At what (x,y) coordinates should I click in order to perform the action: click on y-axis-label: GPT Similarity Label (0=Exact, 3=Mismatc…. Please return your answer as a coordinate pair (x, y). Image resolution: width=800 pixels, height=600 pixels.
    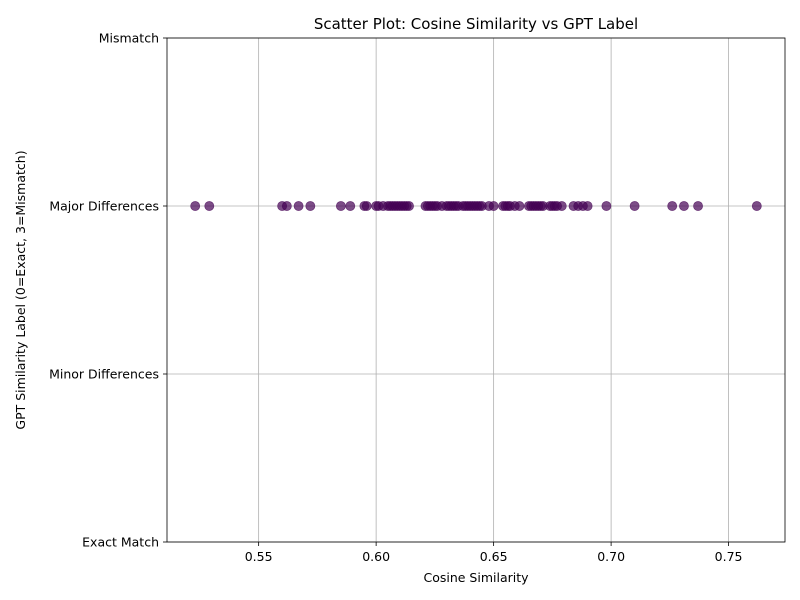
    Looking at the image, I should click on (20, 289).